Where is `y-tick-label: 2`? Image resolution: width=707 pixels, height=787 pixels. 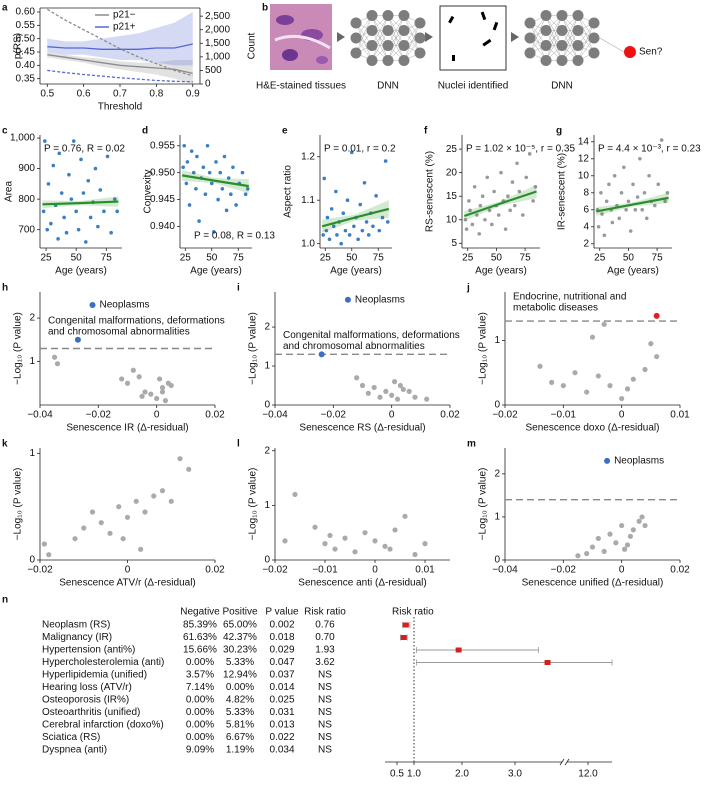 y-tick-label: 2 is located at coordinates (267, 327).